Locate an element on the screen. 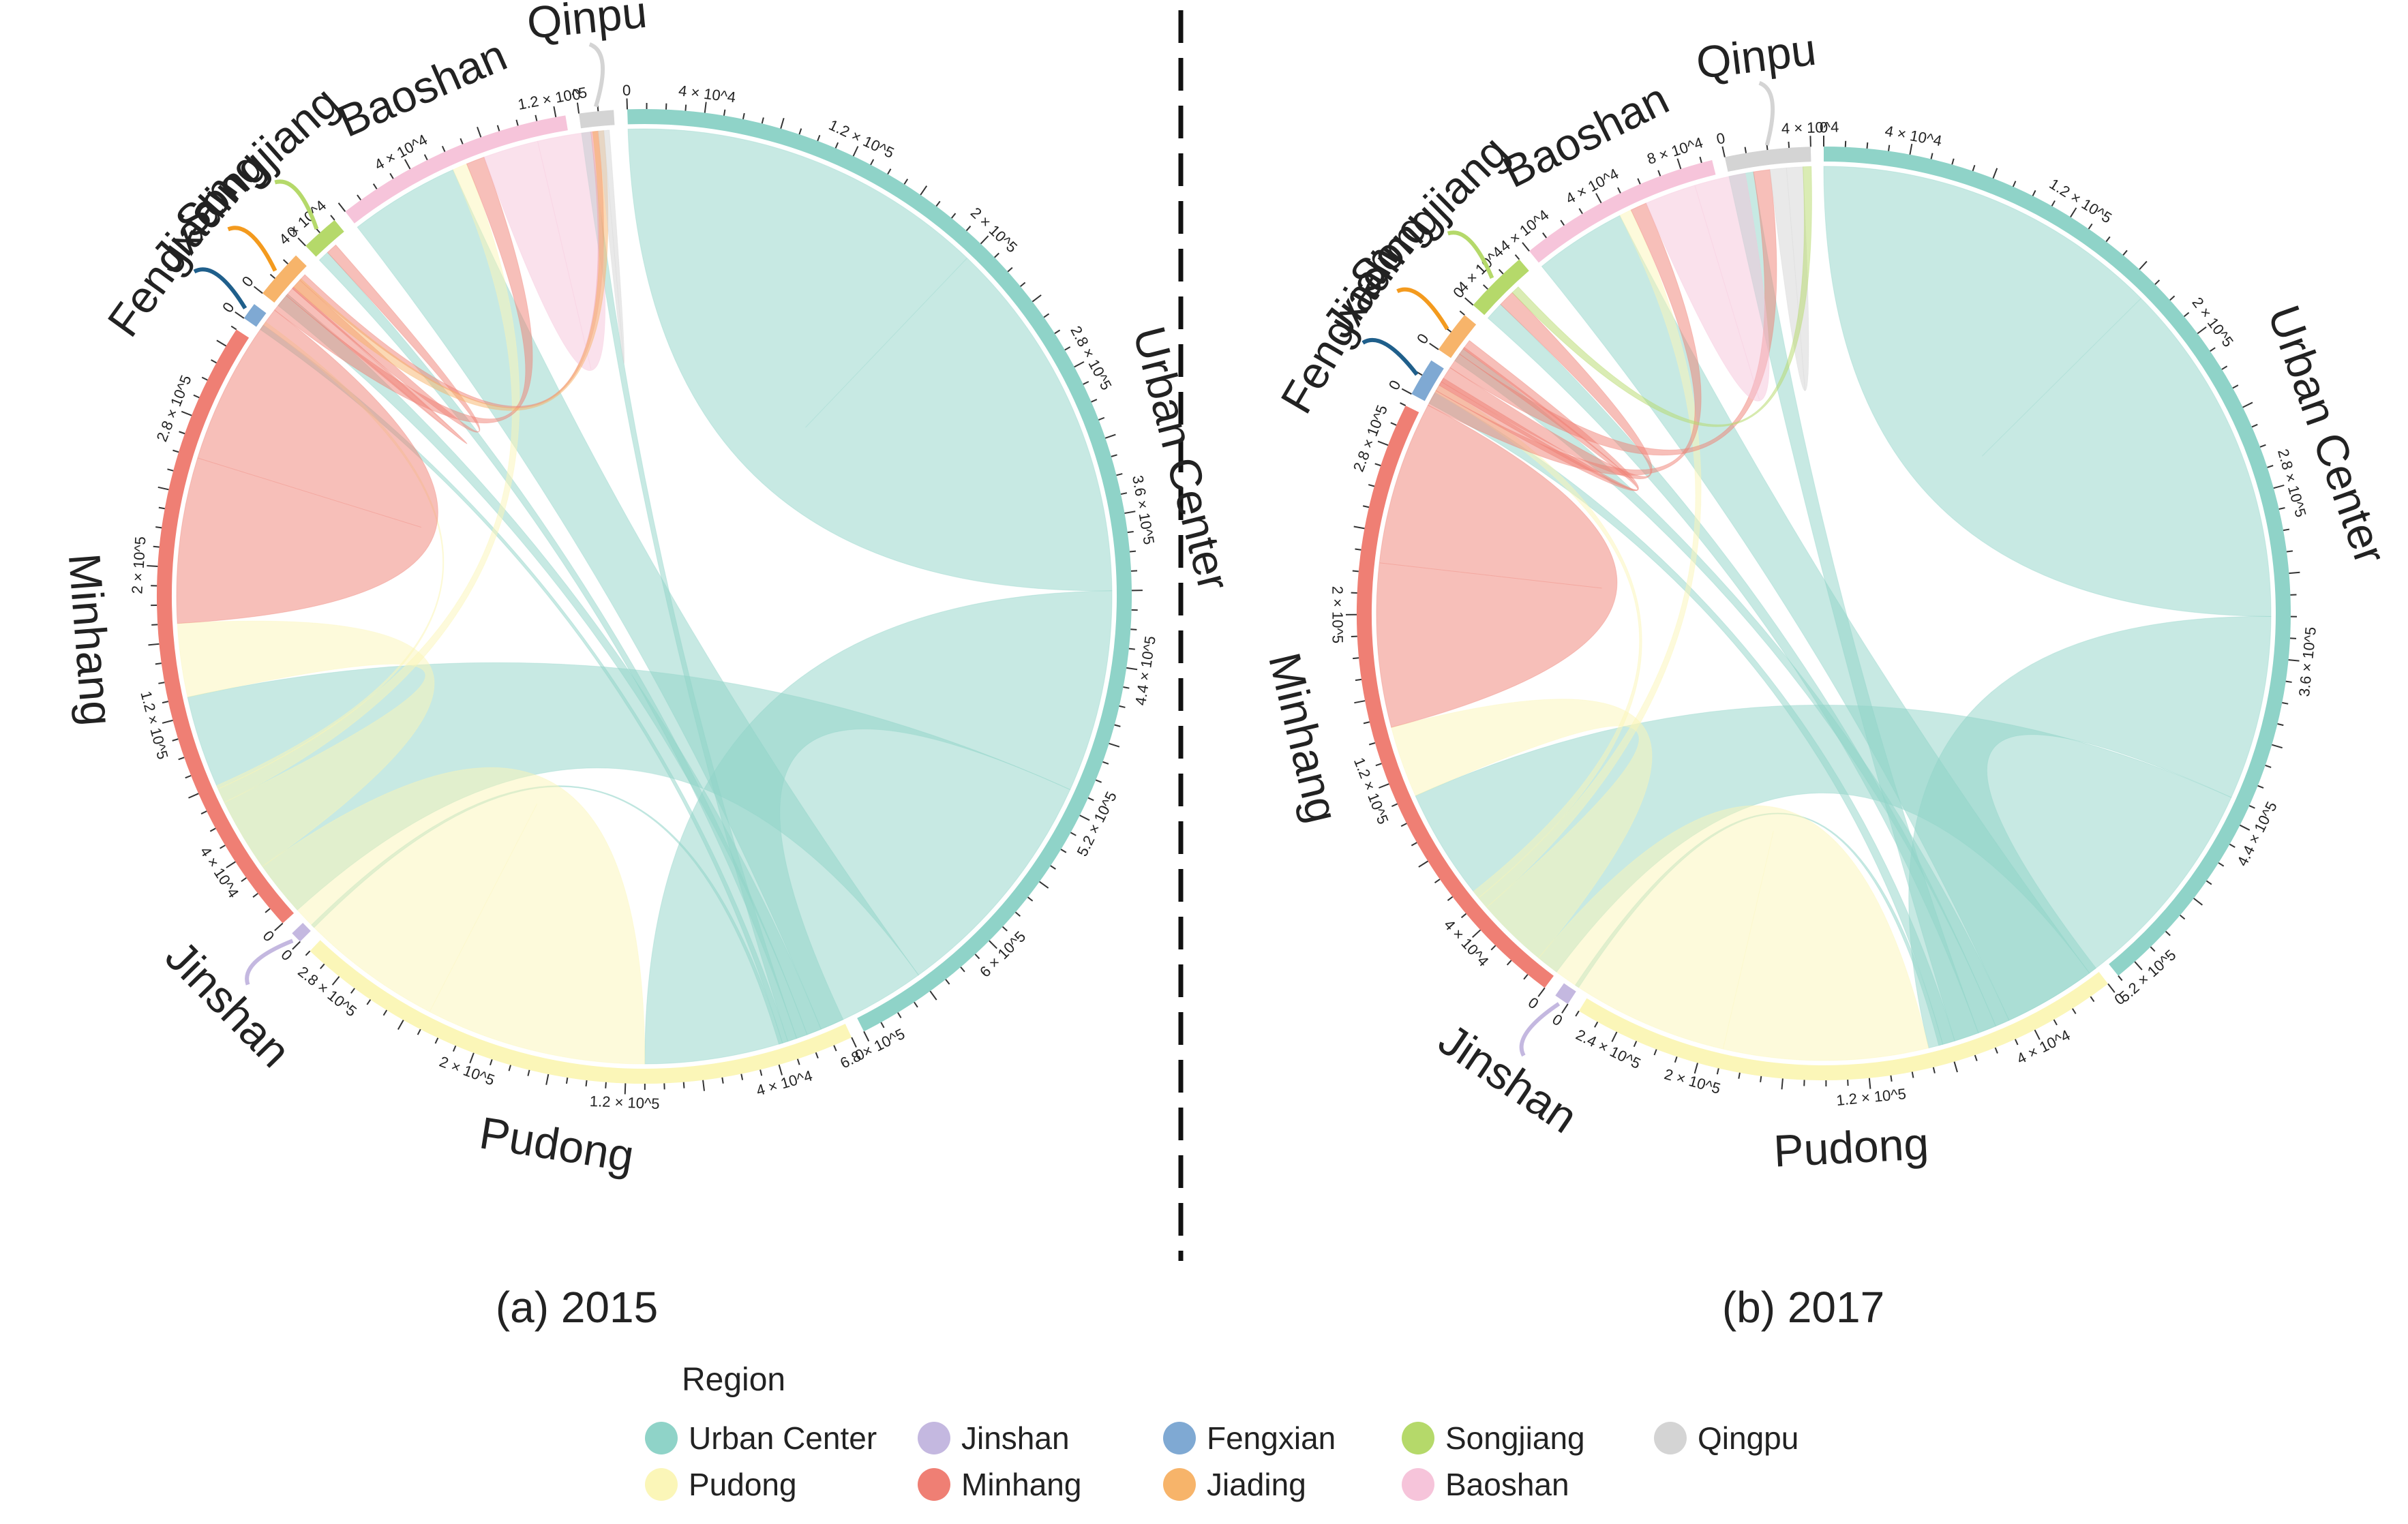 The image size is (2408, 1524). label-connector-jinshan is located at coordinates (1540, 1029).